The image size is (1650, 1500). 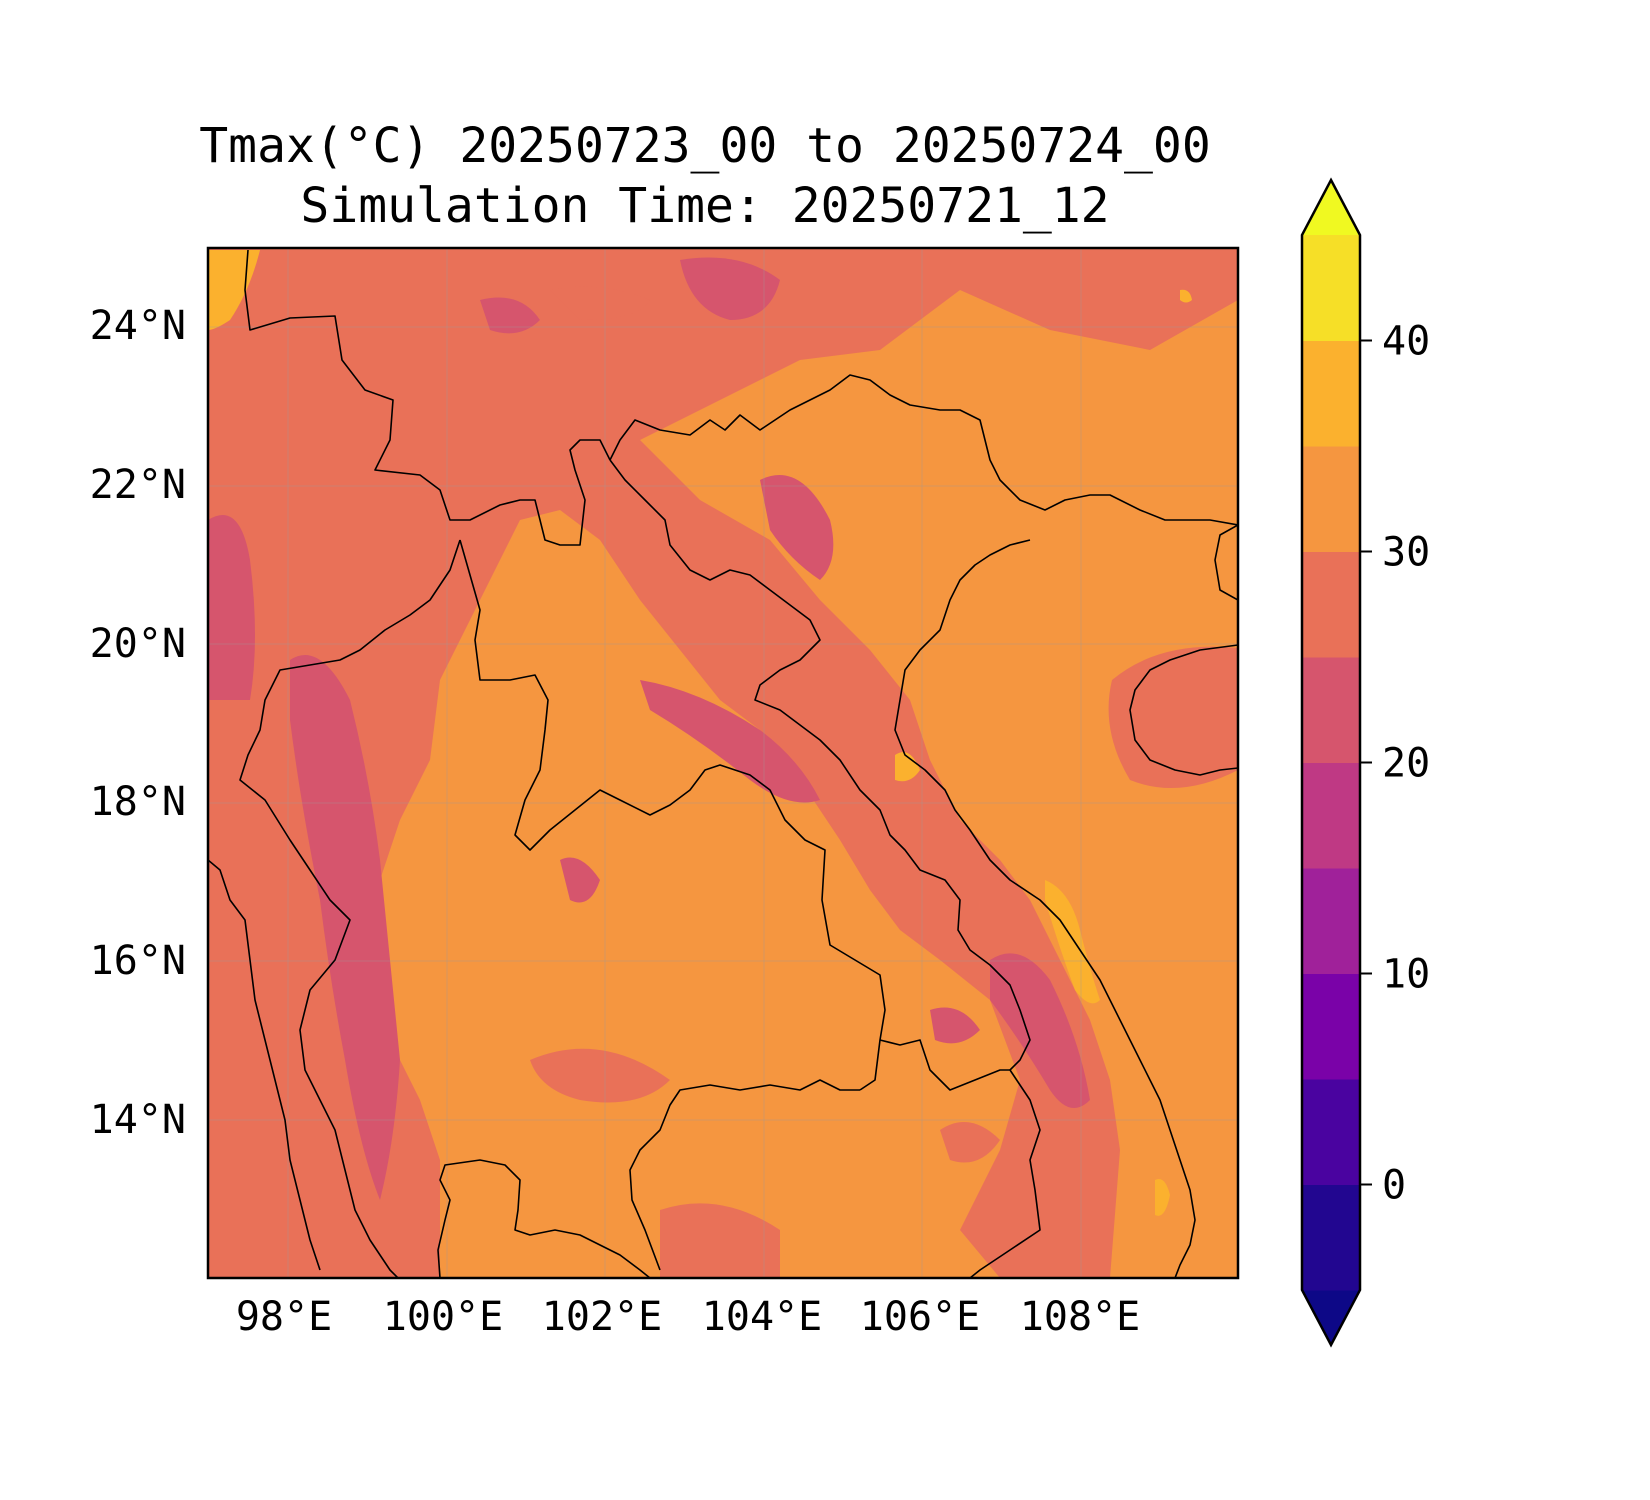 What do you see at coordinates (923, 450) in the screenshot?
I see `china-laos-vietnam-border` at bounding box center [923, 450].